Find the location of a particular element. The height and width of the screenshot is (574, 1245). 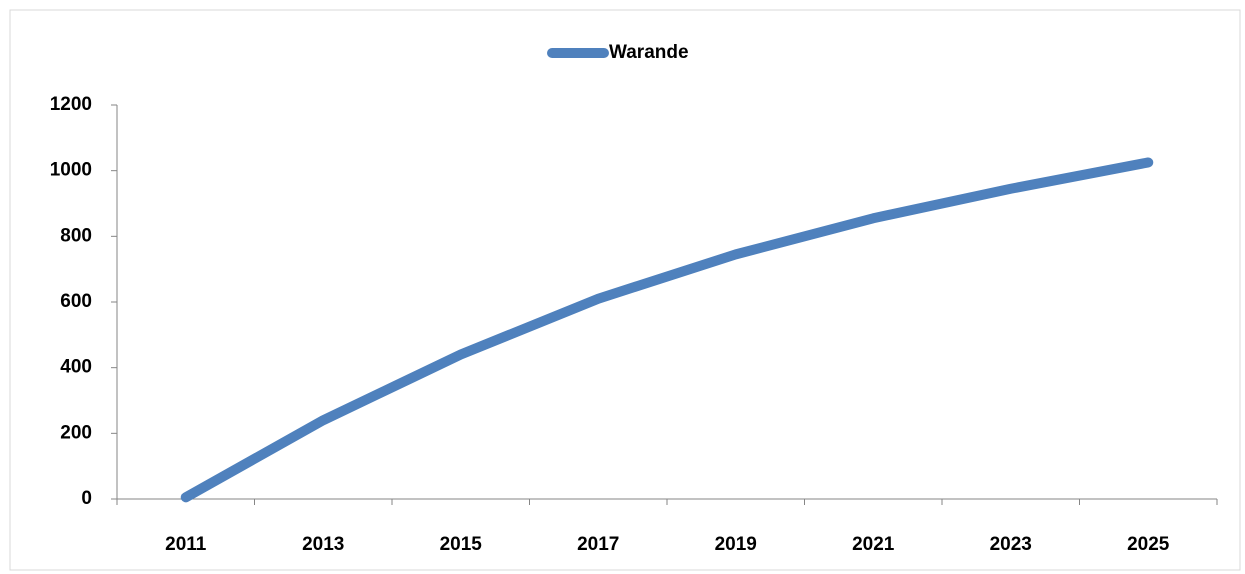

x-tick-label: 2013 is located at coordinates (323, 544).